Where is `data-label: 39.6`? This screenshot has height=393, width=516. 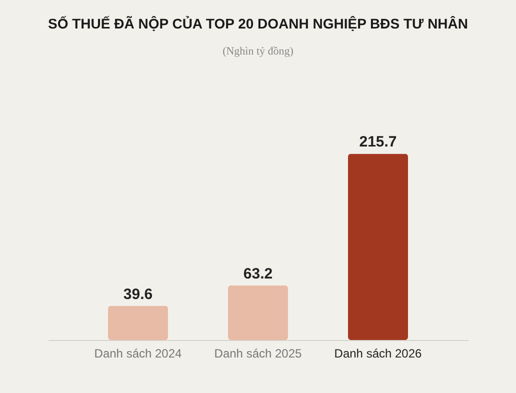 data-label: 39.6 is located at coordinates (138, 294).